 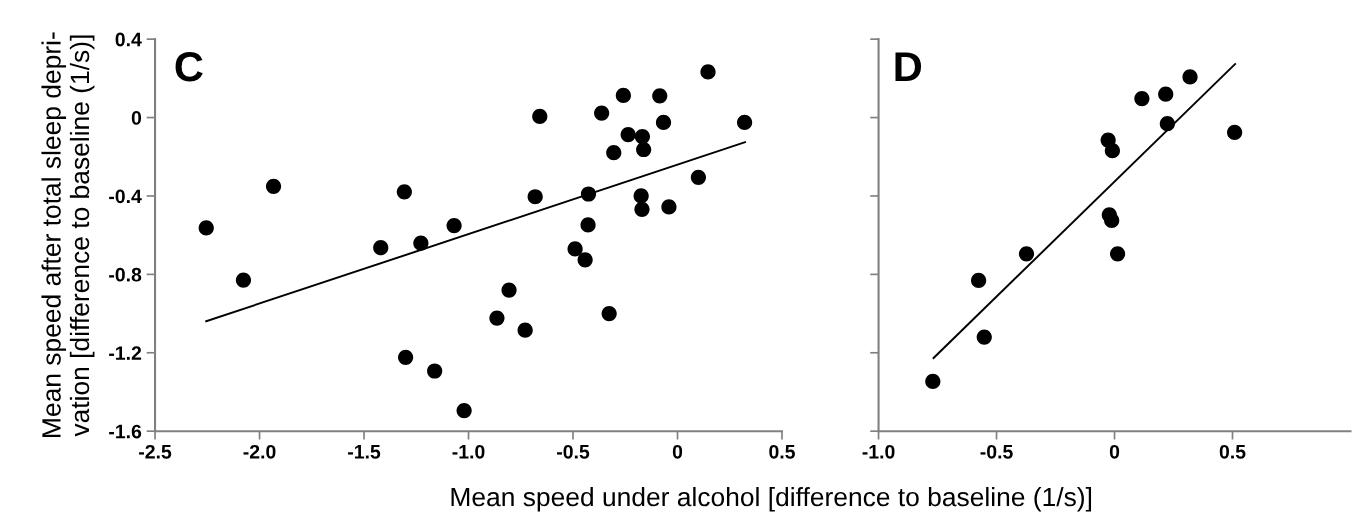 What do you see at coordinates (364, 452) in the screenshot?
I see `x-tick-label: -1.5` at bounding box center [364, 452].